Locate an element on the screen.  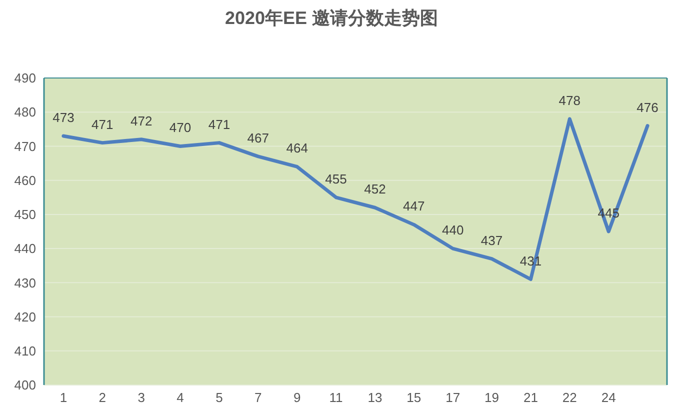
y-tick-label: 400 is located at coordinates (25, 385).